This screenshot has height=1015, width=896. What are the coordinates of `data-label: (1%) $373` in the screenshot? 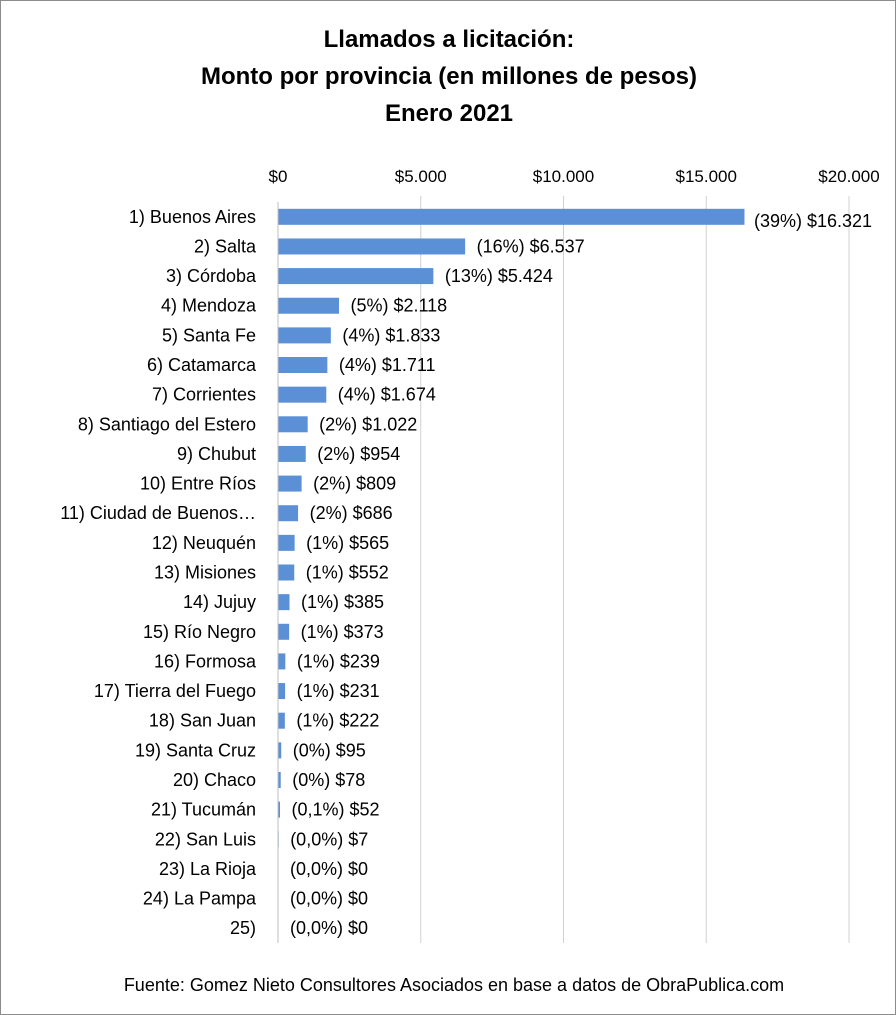 It's located at (342, 632).